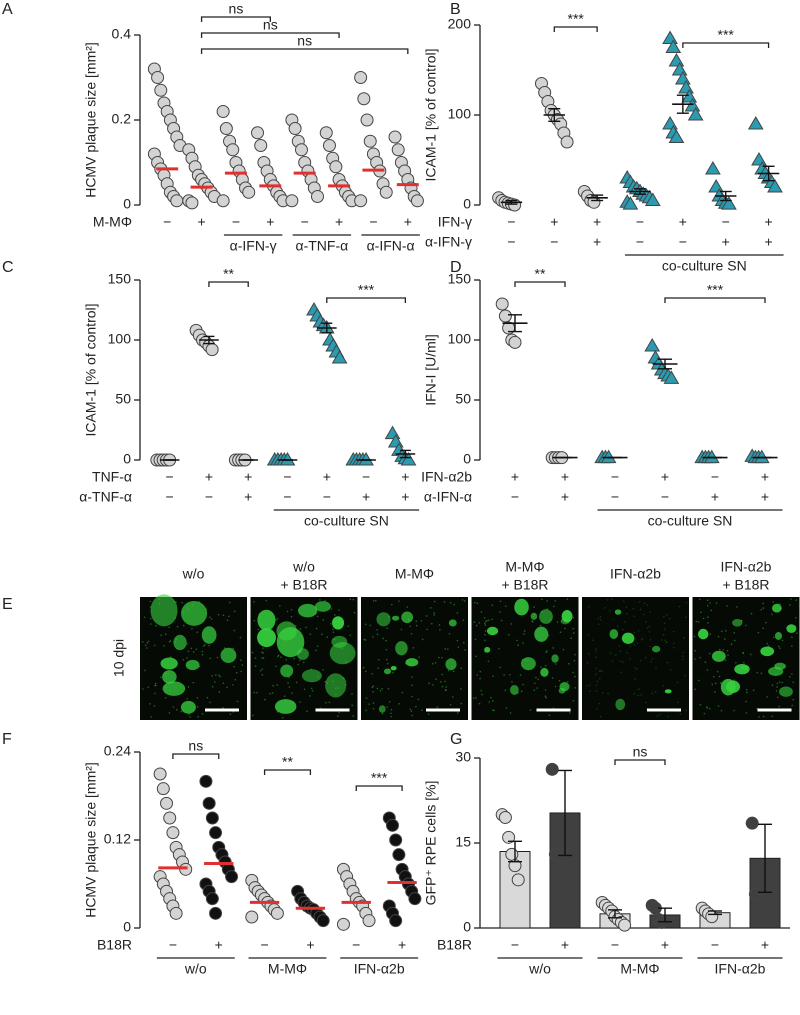 The image size is (800, 1015). I want to click on row-label: α-TNF-α, so click(105, 497).